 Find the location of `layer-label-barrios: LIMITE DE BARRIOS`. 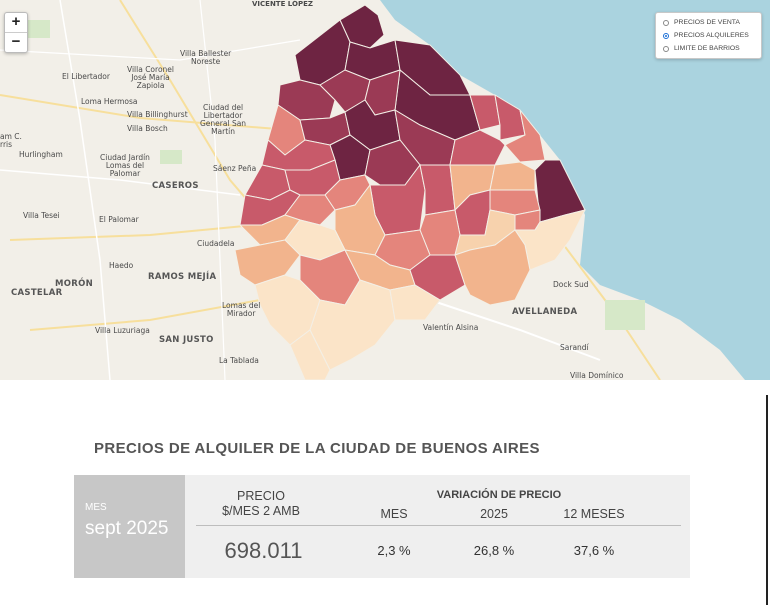

layer-label-barrios: LIMITE DE BARRIOS is located at coordinates (707, 48).